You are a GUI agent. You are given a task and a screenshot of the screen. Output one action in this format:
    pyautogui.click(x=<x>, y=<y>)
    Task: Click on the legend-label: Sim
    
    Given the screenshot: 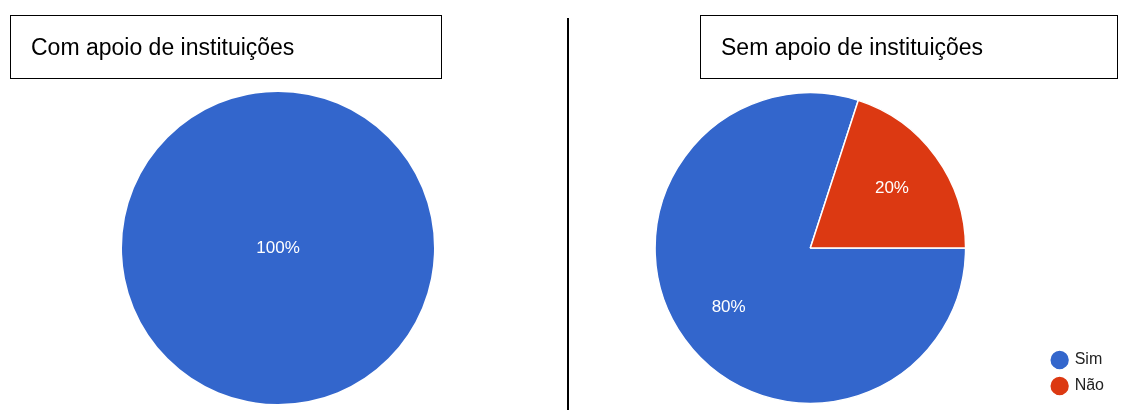 What is the action you would take?
    pyautogui.click(x=1088, y=359)
    